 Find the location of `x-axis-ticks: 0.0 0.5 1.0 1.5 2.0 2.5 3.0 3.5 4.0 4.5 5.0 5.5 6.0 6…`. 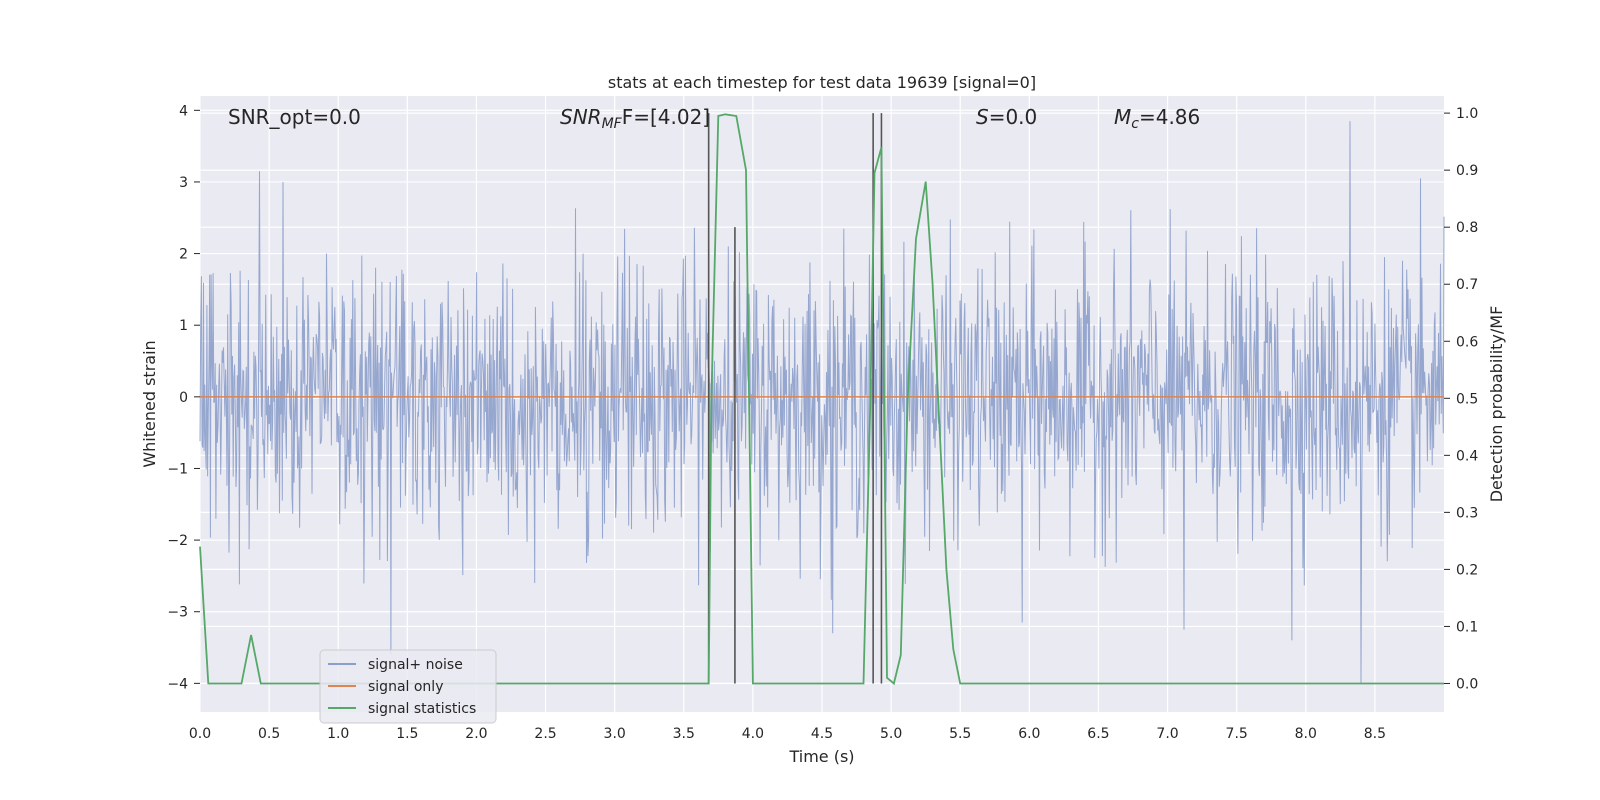

x-axis-ticks: 0.0 0.5 1.0 1.5 2.0 2.5 3.0 3.5 4.0 4.5 5.0 5.5 6.0 6… is located at coordinates (787, 734).